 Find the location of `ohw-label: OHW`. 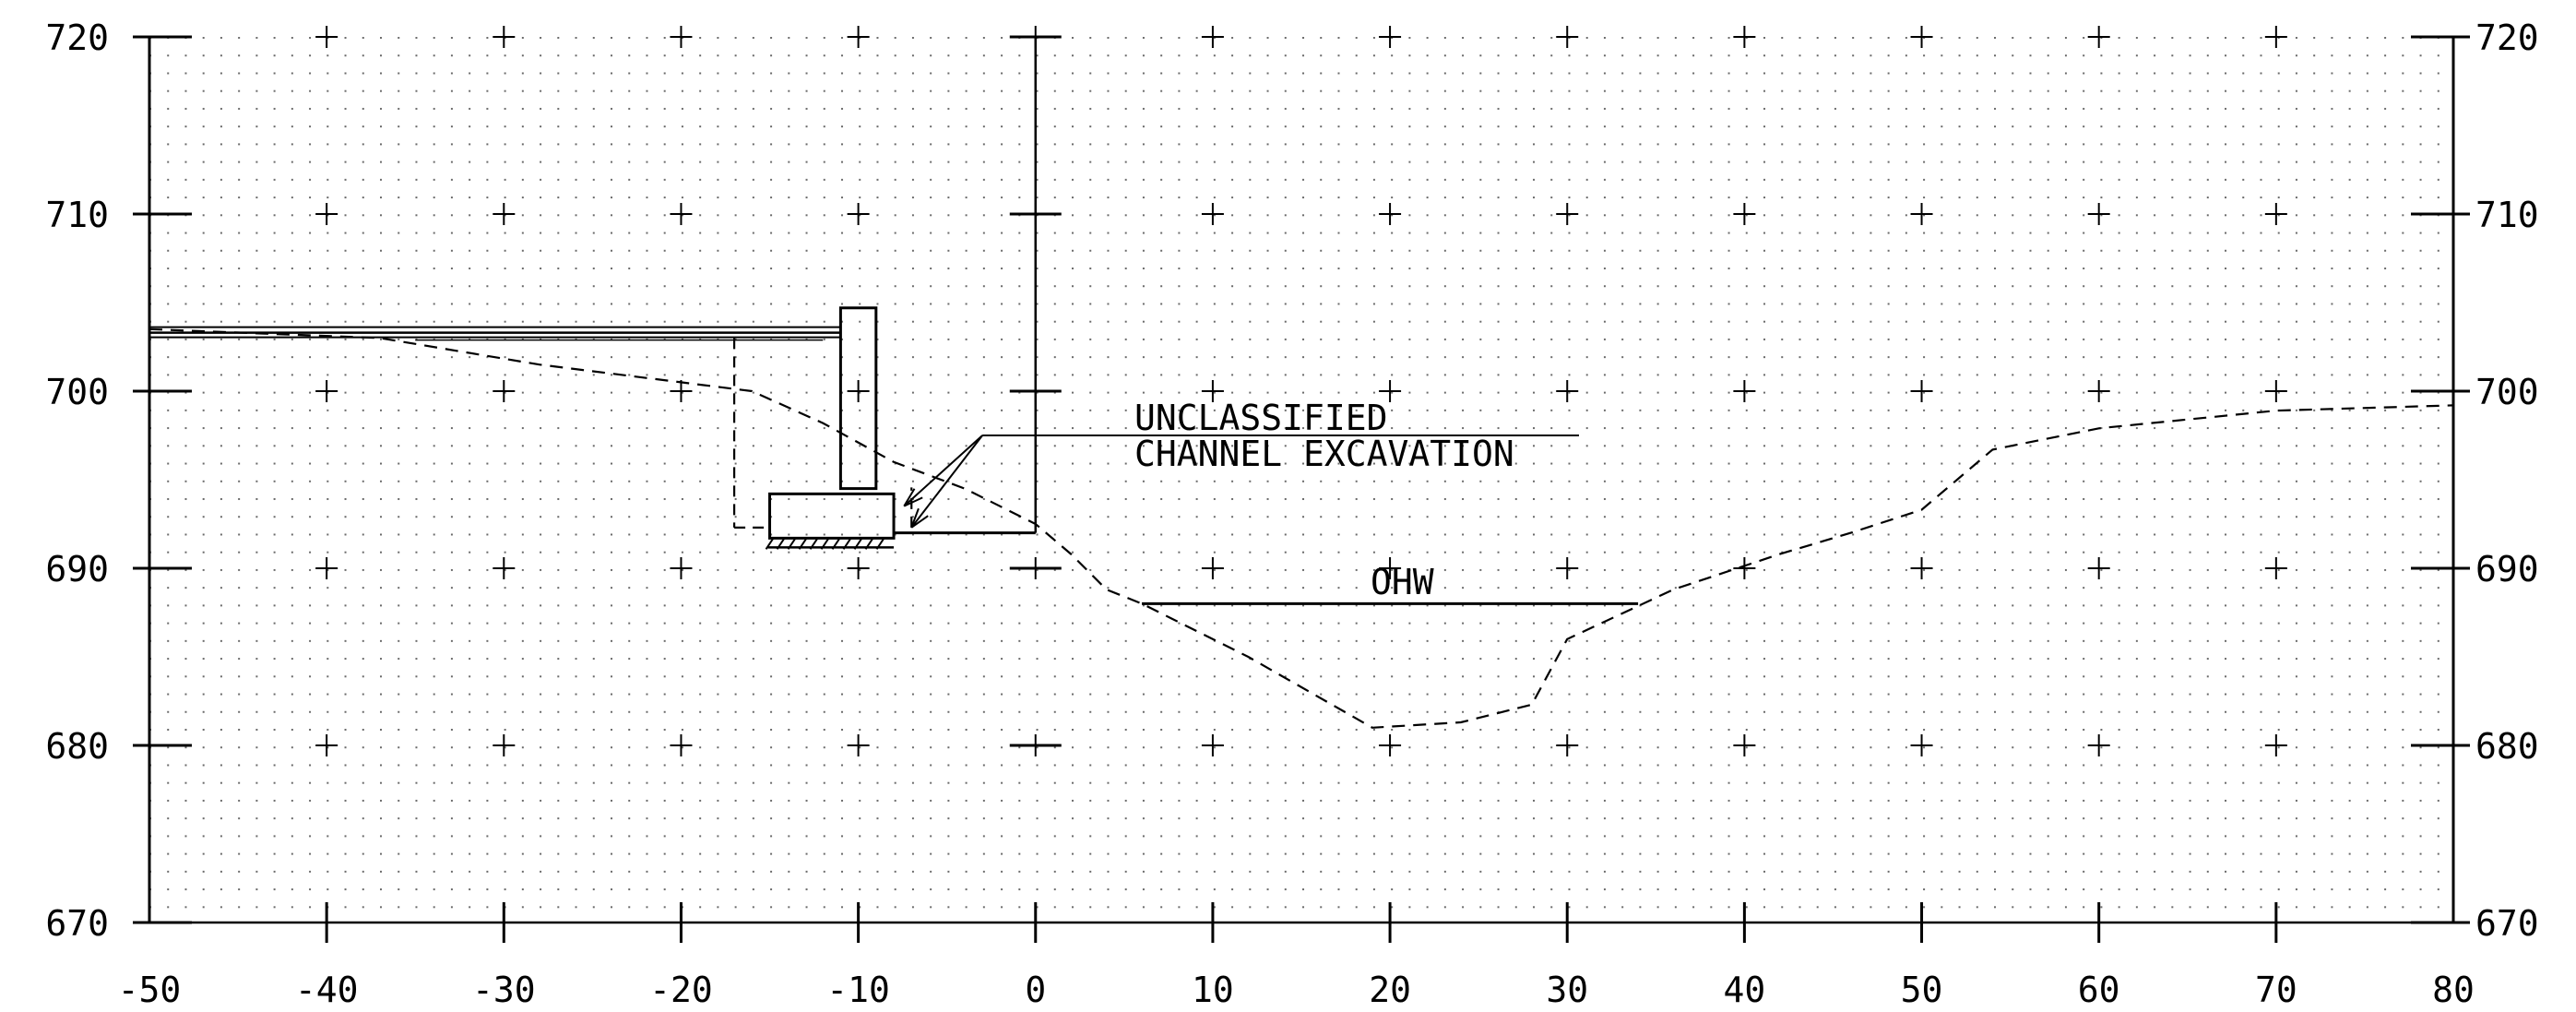

ohw-label: OHW is located at coordinates (1402, 582).